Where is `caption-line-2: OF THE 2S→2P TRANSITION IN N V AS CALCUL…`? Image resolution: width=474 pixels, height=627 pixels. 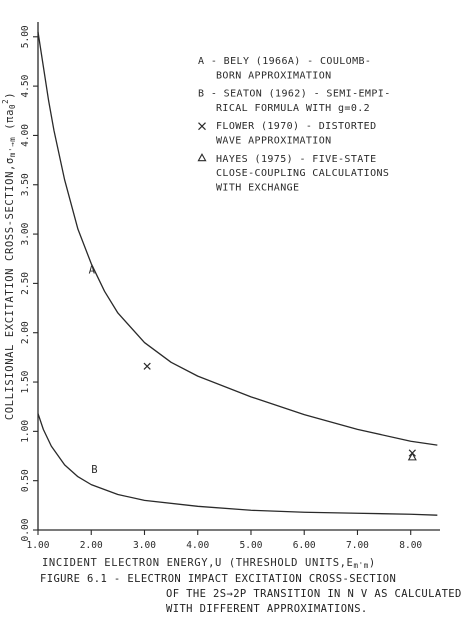
caption-line-2: OF THE 2S→2P TRANSITION IN N V AS CALCUL… is located at coordinates (314, 594).